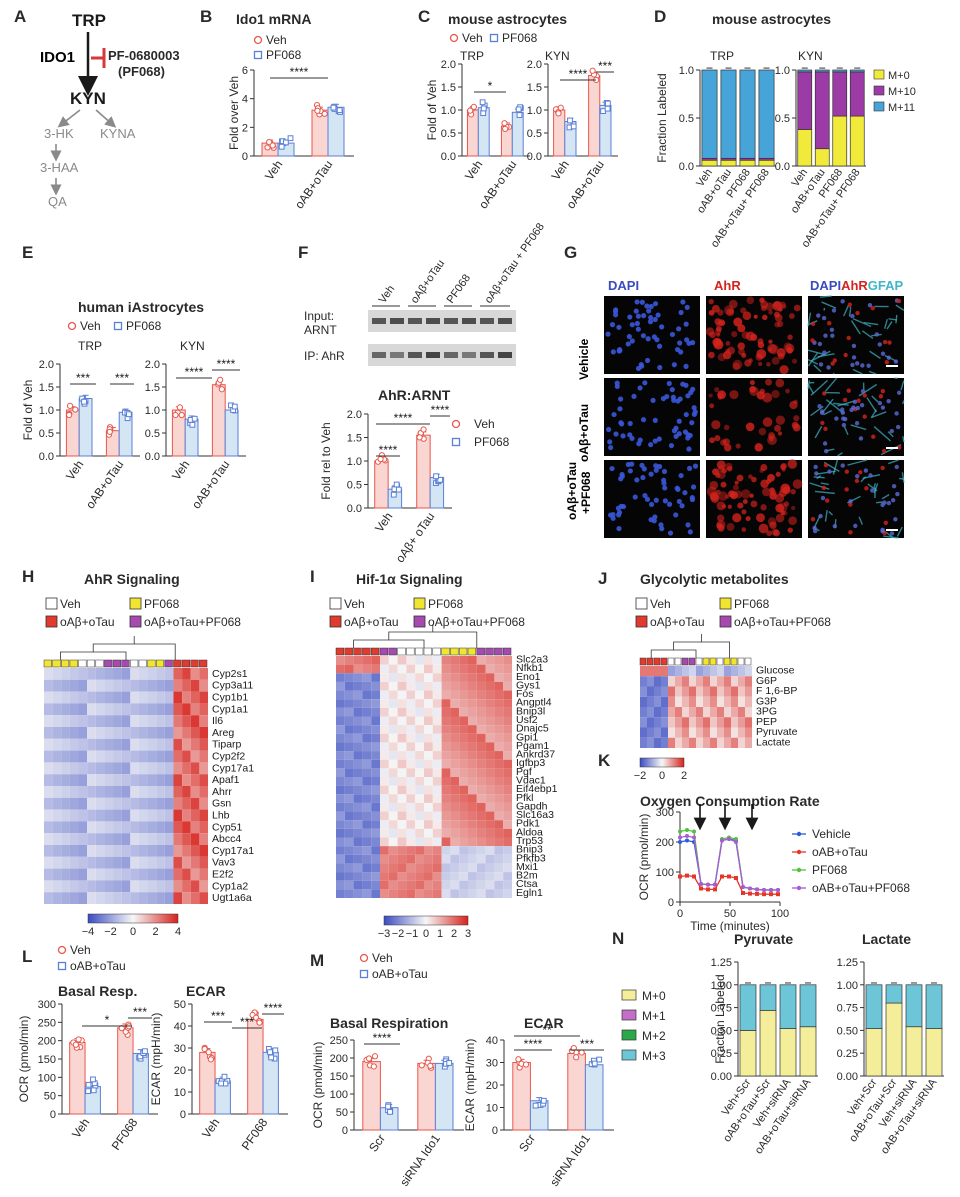  I want to click on x-tick-label: oAB+oTau, so click(104, 485).